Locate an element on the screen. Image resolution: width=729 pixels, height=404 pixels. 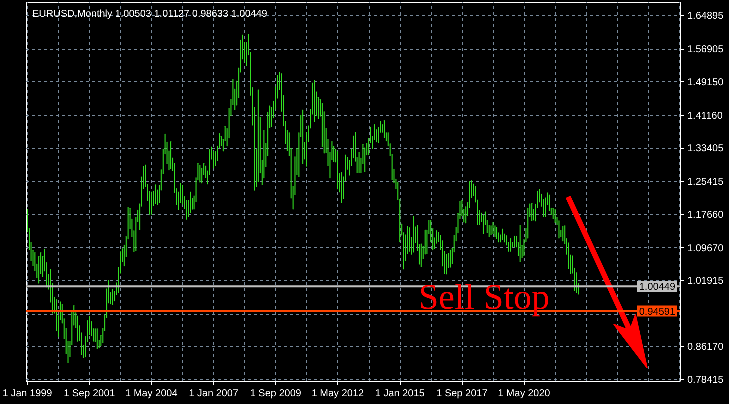
x-tick-label: 1 May 2004 is located at coordinates (152, 394).